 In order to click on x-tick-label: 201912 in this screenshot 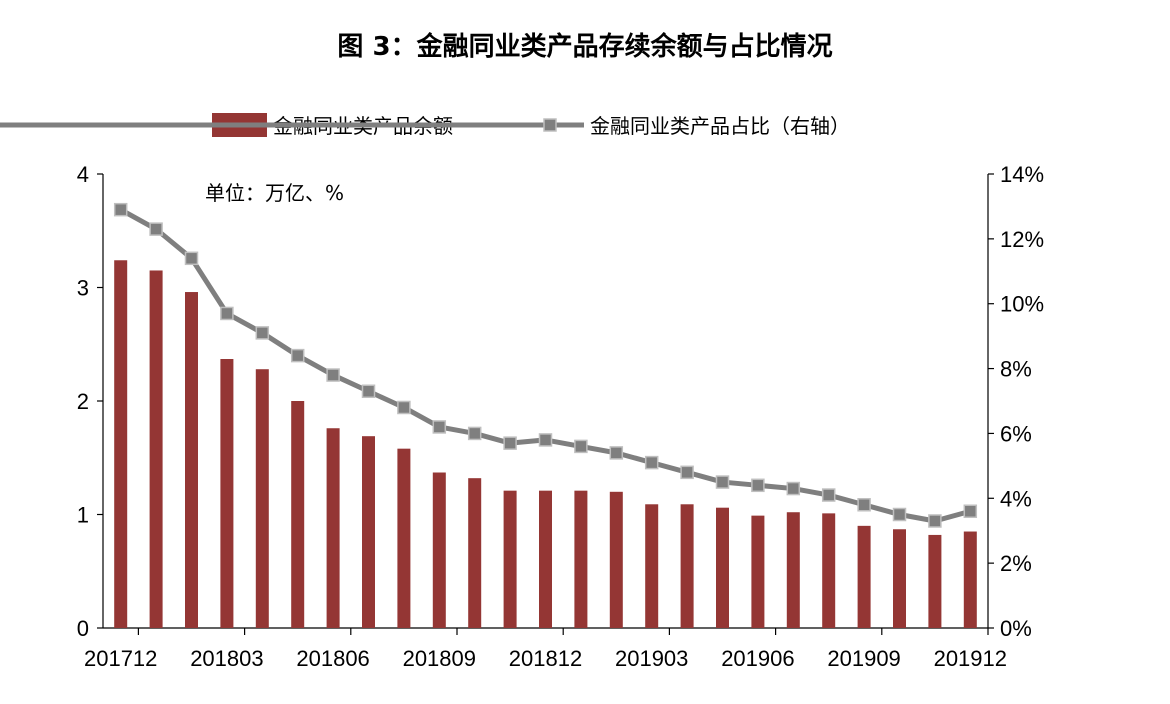, I will do `click(970, 658)`.